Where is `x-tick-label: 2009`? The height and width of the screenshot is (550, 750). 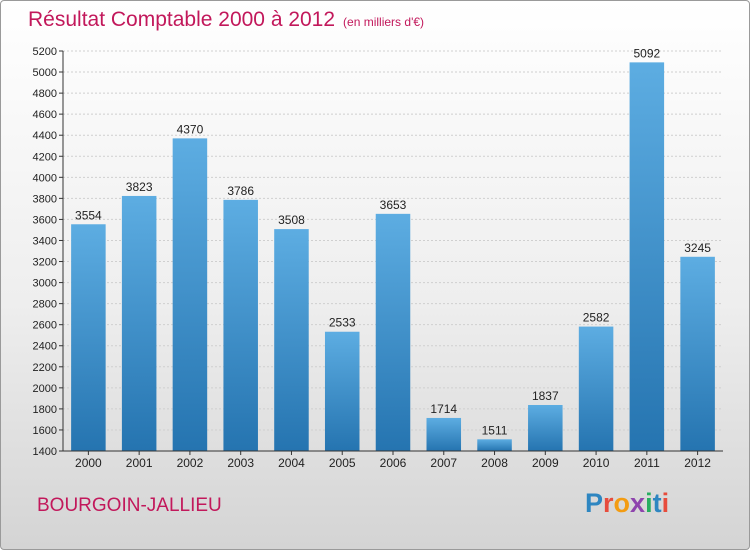 x-tick-label: 2009 is located at coordinates (545, 463).